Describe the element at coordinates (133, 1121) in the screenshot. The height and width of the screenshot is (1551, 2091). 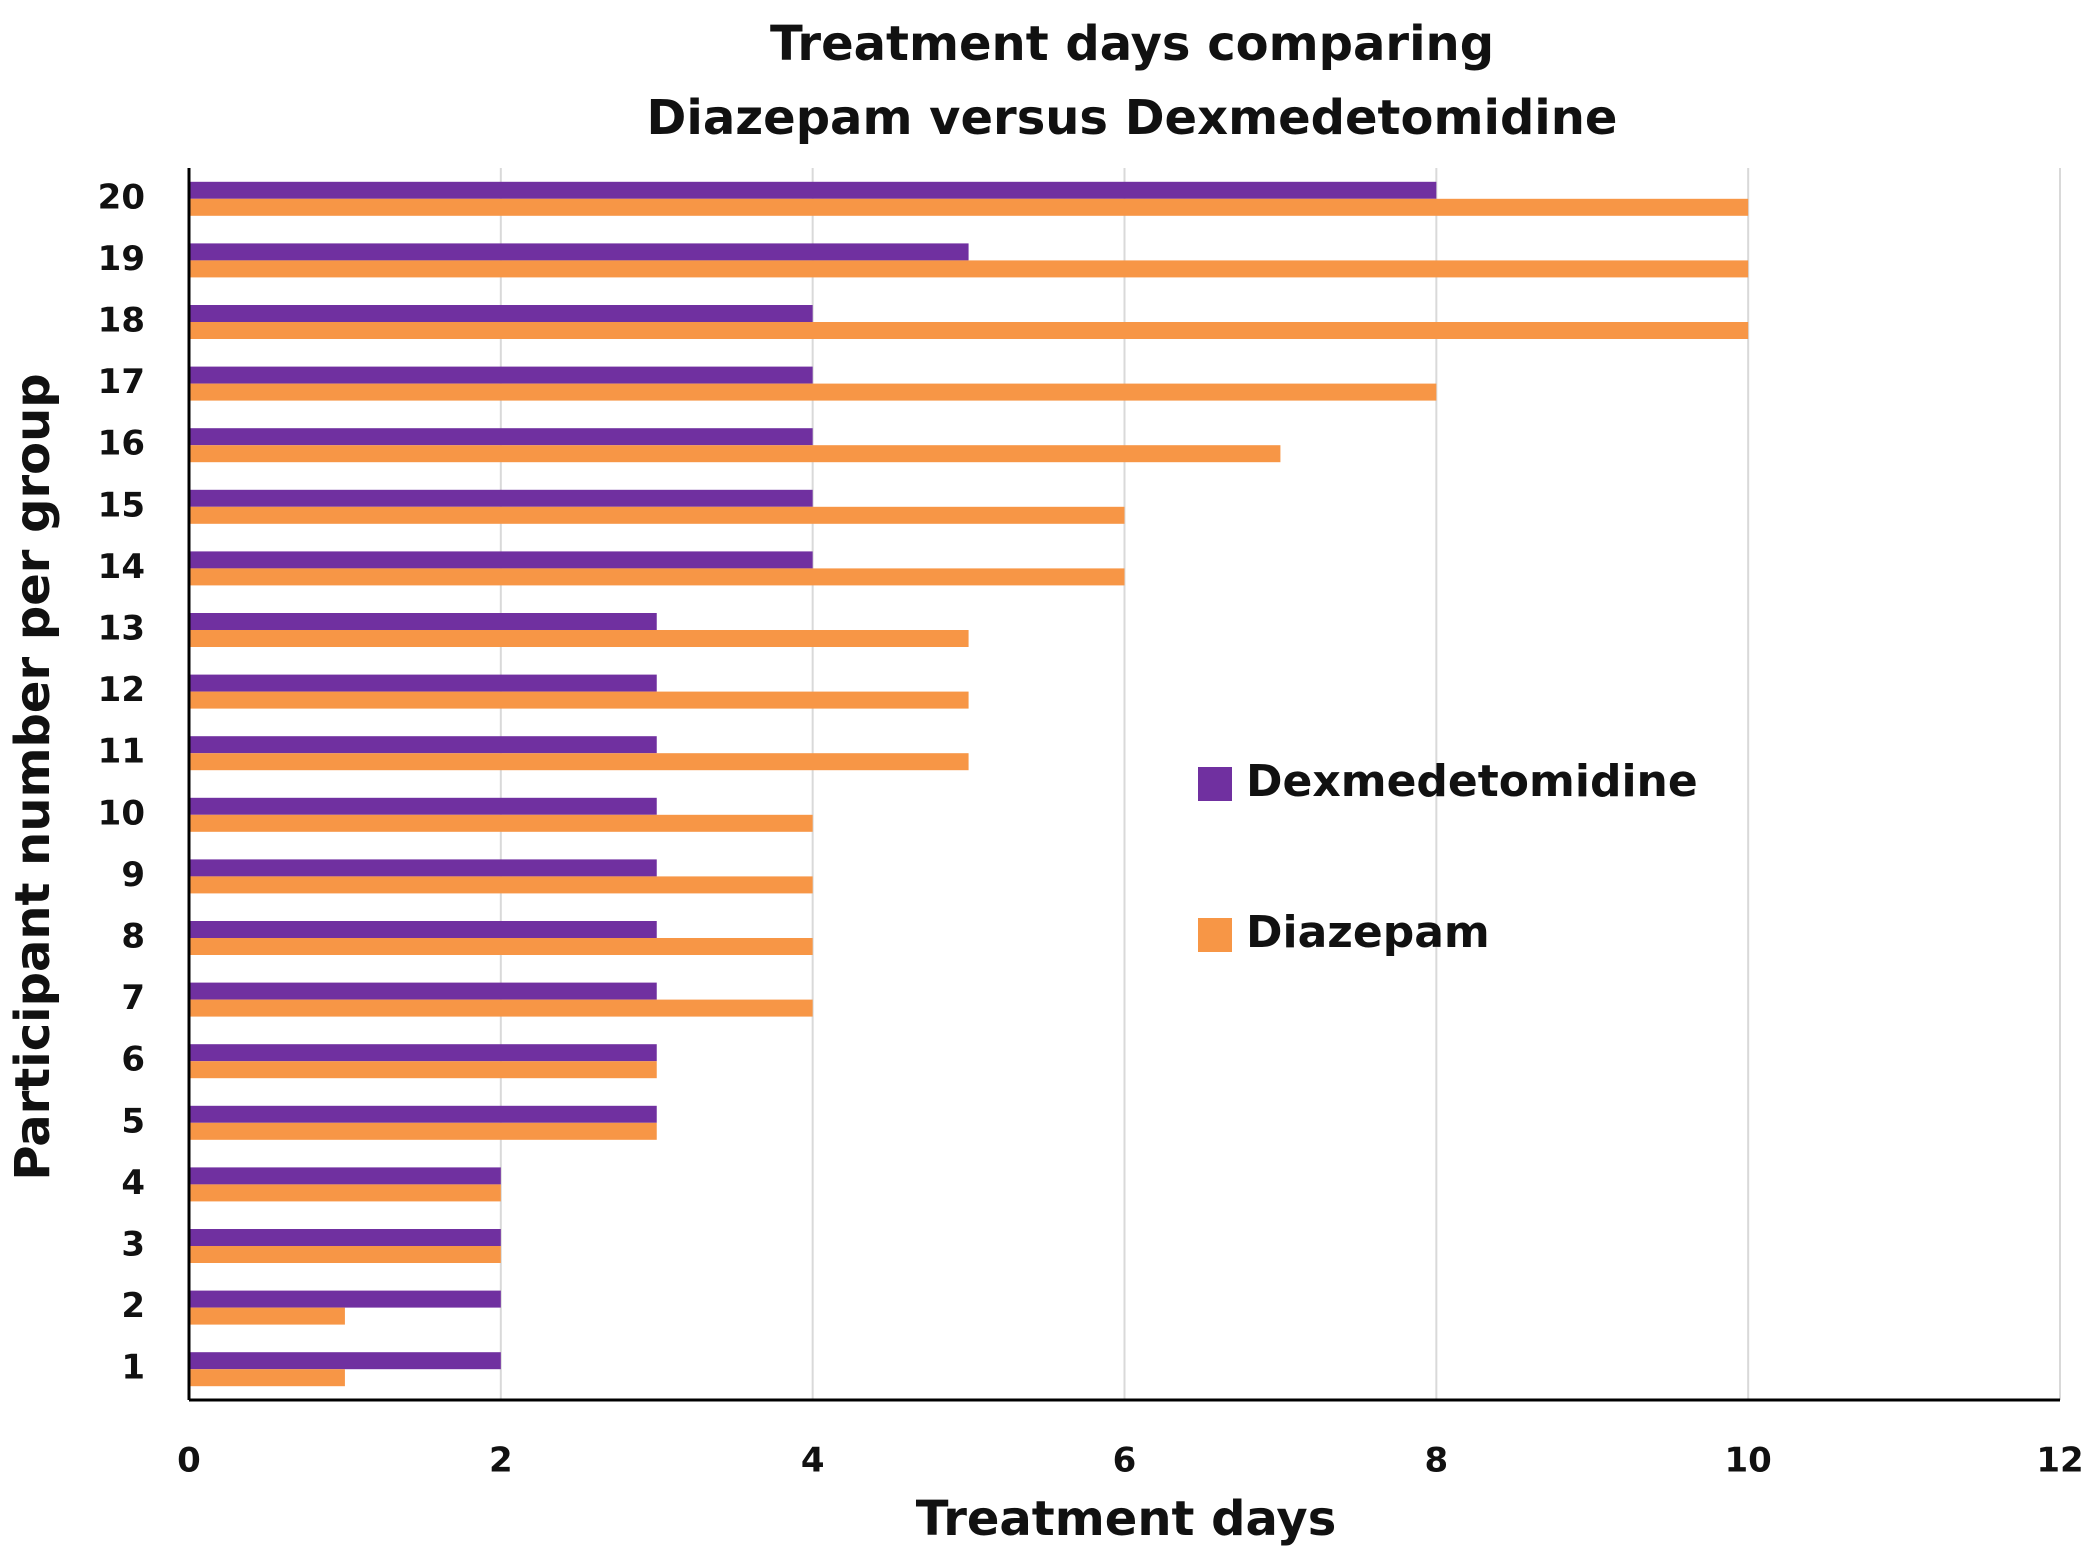
I see `y-tick-label: 5` at that location.